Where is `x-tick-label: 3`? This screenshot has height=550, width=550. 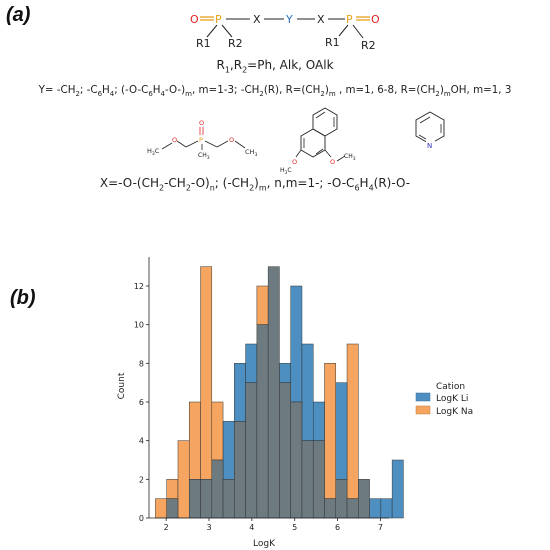
x-tick-label: 3 is located at coordinates (208, 527).